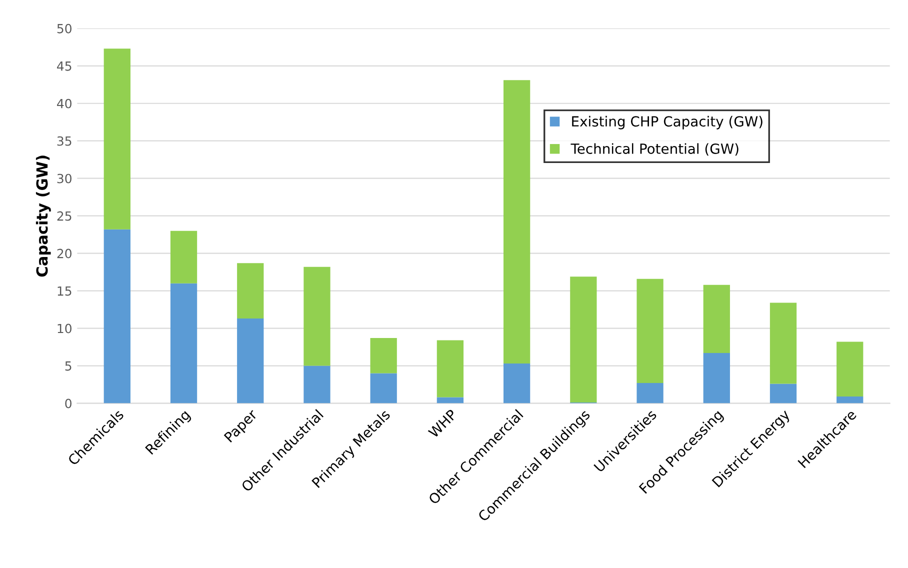  What do you see at coordinates (64, 66) in the screenshot?
I see `y-tick-label: 45` at bounding box center [64, 66].